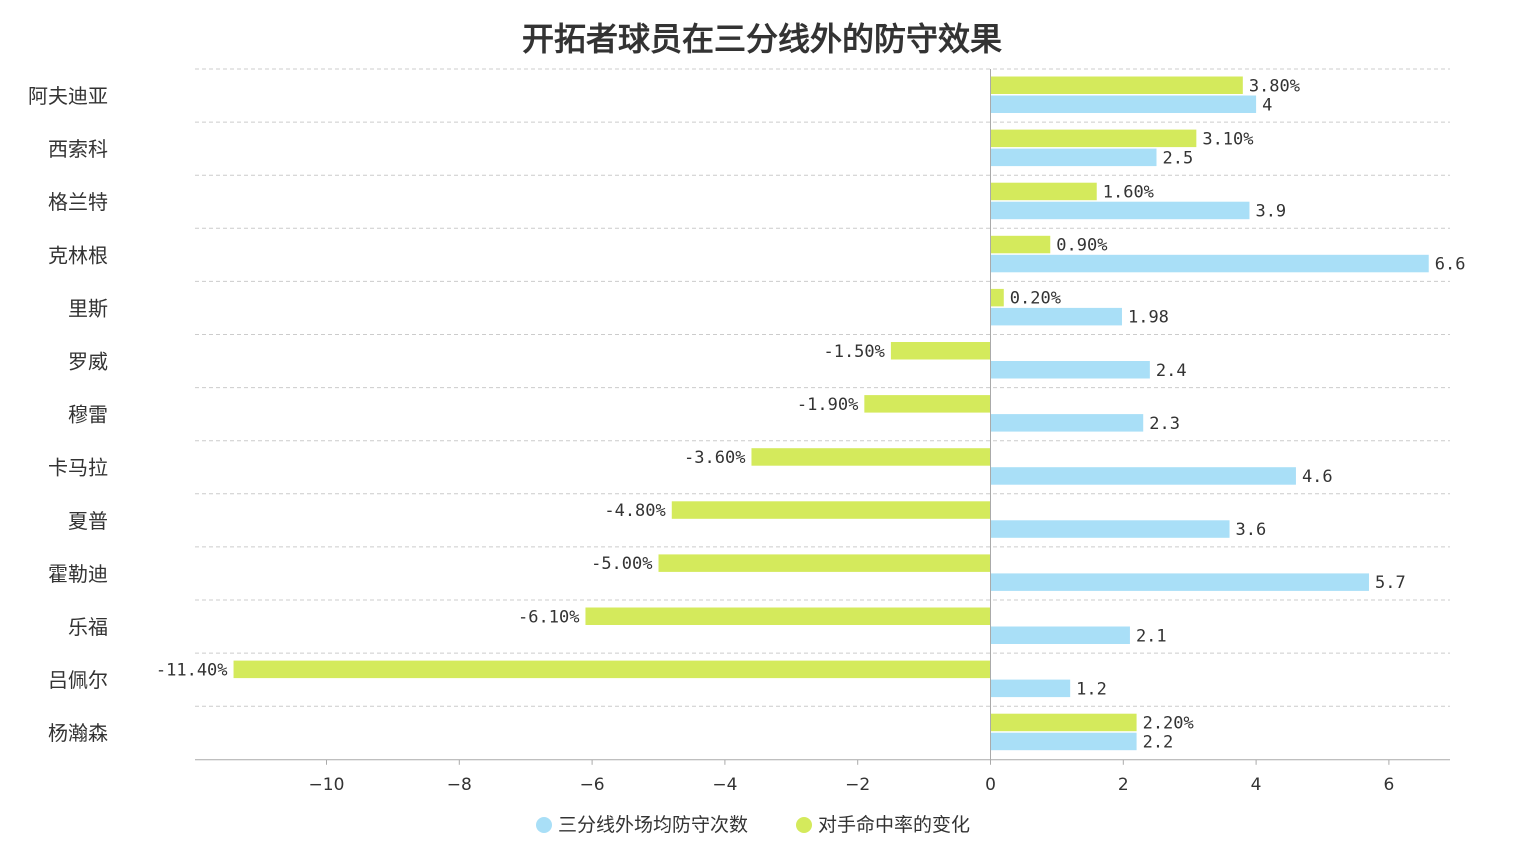  What do you see at coordinates (1164, 424) in the screenshot?
I see `data-label-defense-count: 2.3` at bounding box center [1164, 424].